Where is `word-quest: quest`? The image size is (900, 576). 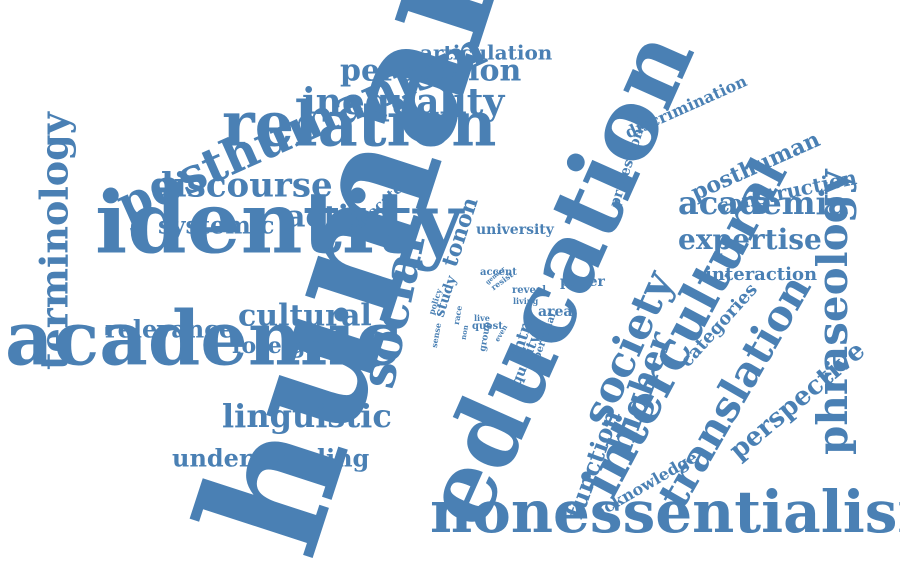 word-quest: quest is located at coordinates (487, 327).